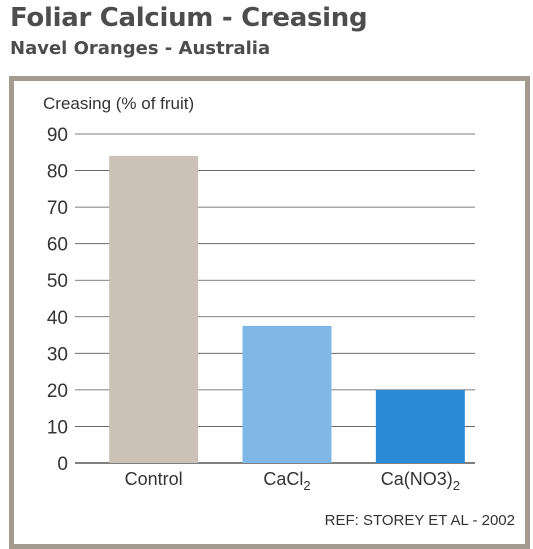  I want to click on y-tick-label: 40, so click(57, 318).